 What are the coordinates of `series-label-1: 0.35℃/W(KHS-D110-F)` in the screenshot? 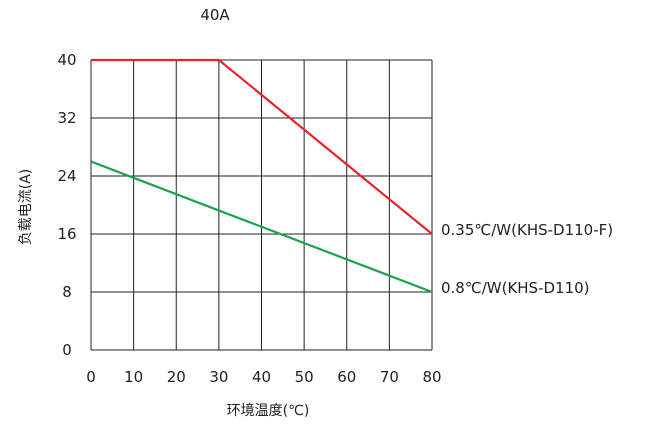 It's located at (527, 230).